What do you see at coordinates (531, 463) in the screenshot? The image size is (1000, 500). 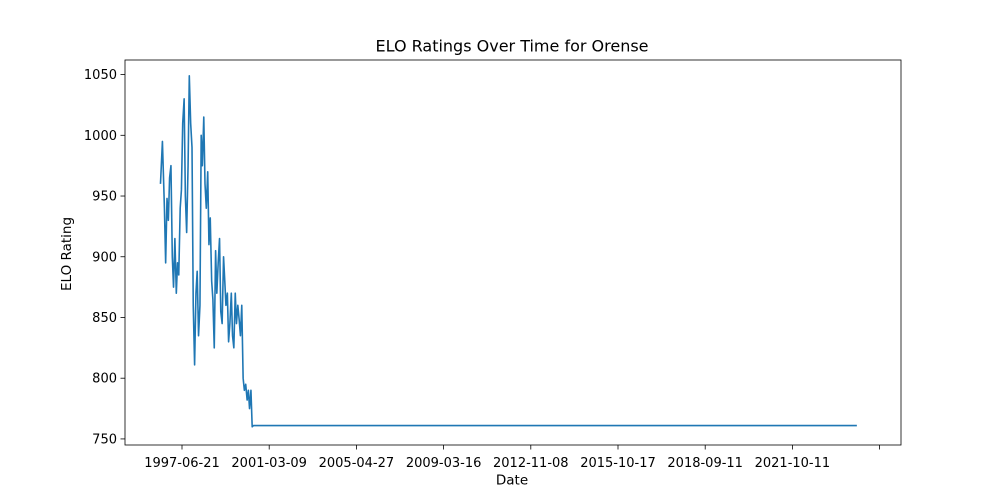 I see `x-tick-label: 2012-11-08` at bounding box center [531, 463].